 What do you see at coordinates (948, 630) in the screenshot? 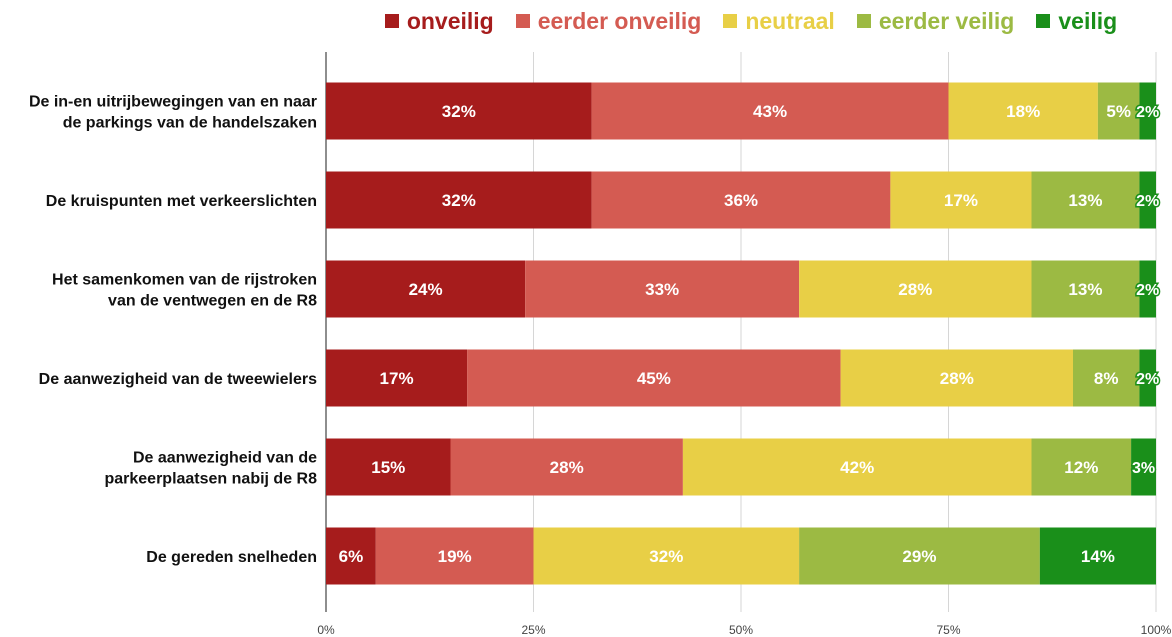
I see `x-tick-label: 75%` at bounding box center [948, 630].